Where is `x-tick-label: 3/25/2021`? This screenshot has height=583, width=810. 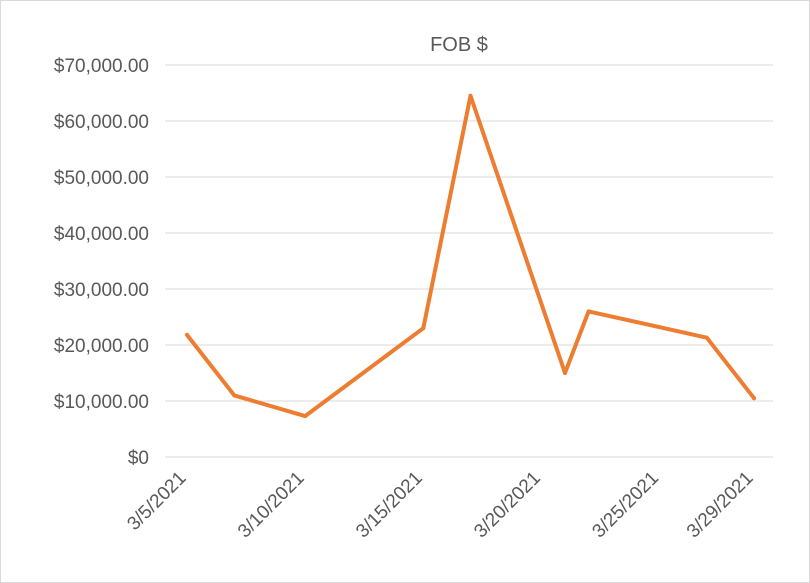 x-tick-label: 3/25/2021 is located at coordinates (625, 505).